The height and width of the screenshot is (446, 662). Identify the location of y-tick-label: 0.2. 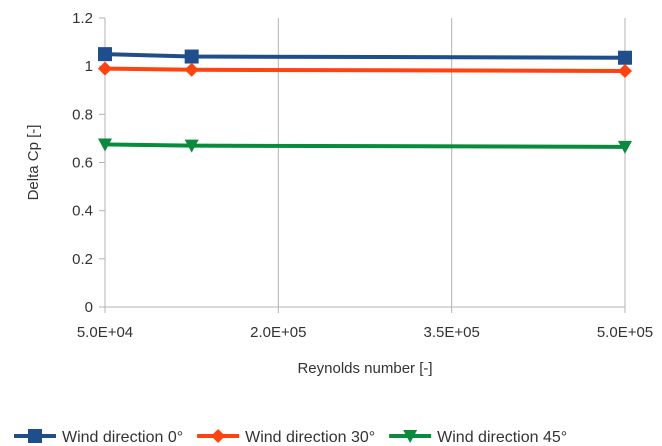
(82, 259).